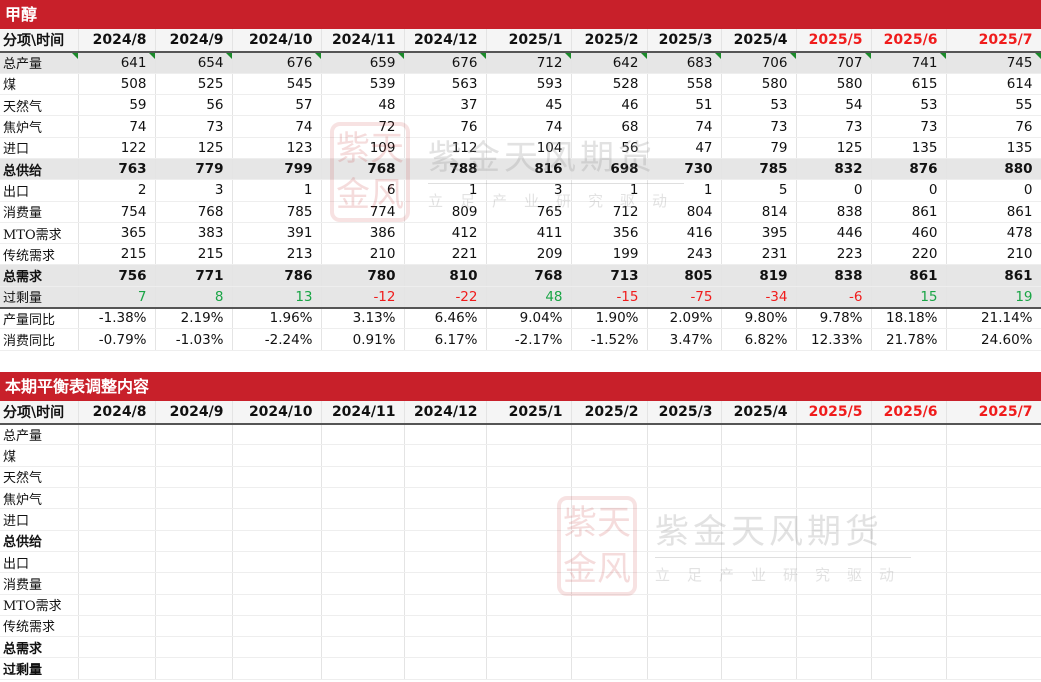 The width and height of the screenshot is (1041, 682). I want to click on table-cell: 56, so click(609, 148).